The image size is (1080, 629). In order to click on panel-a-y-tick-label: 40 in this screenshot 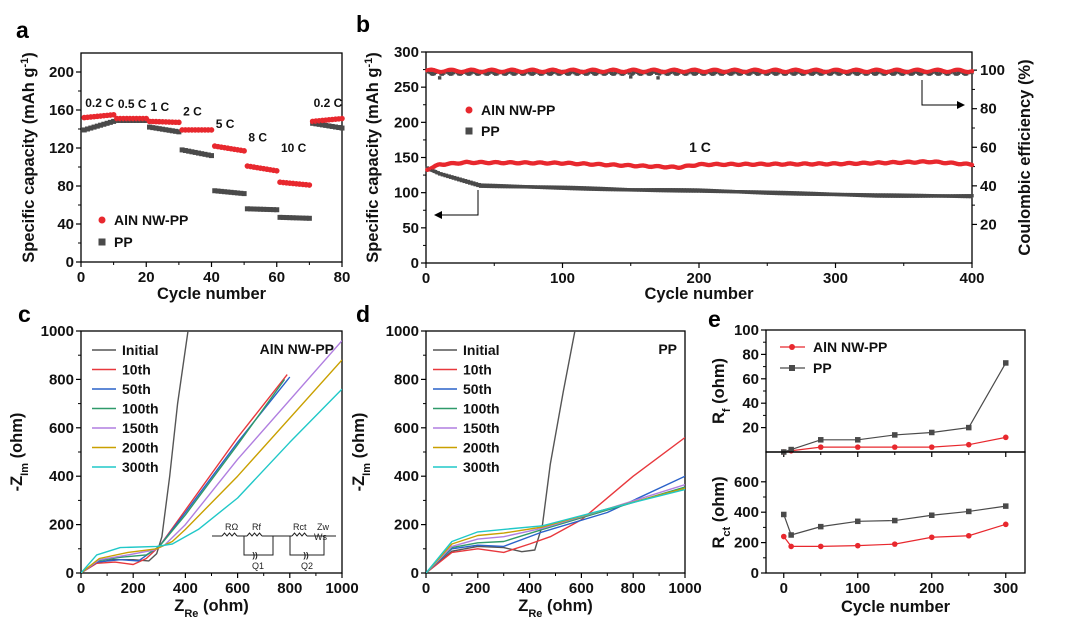, I will do `click(65, 224)`.